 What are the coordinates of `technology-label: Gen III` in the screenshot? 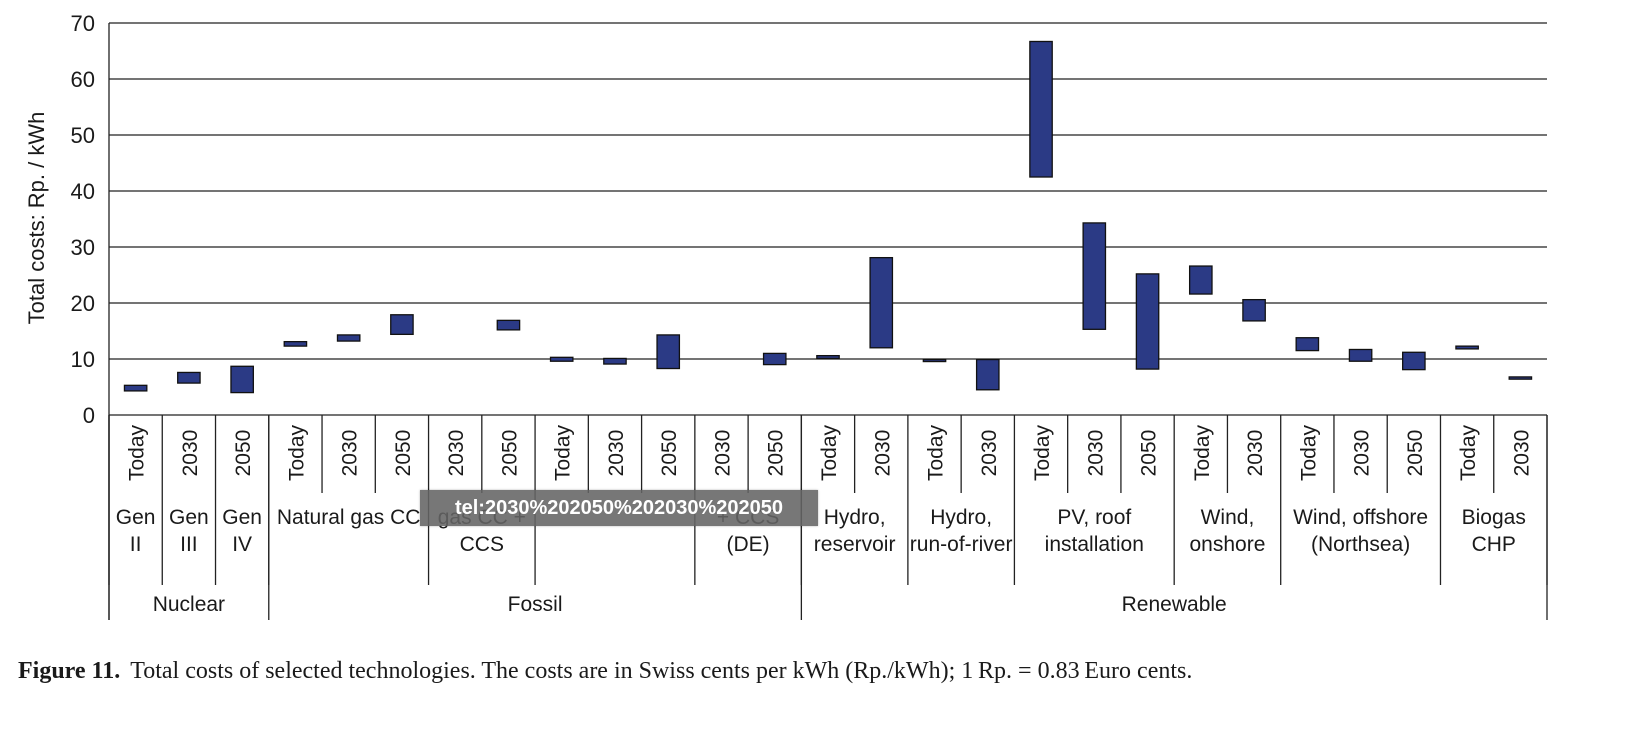 It's located at (189, 531).